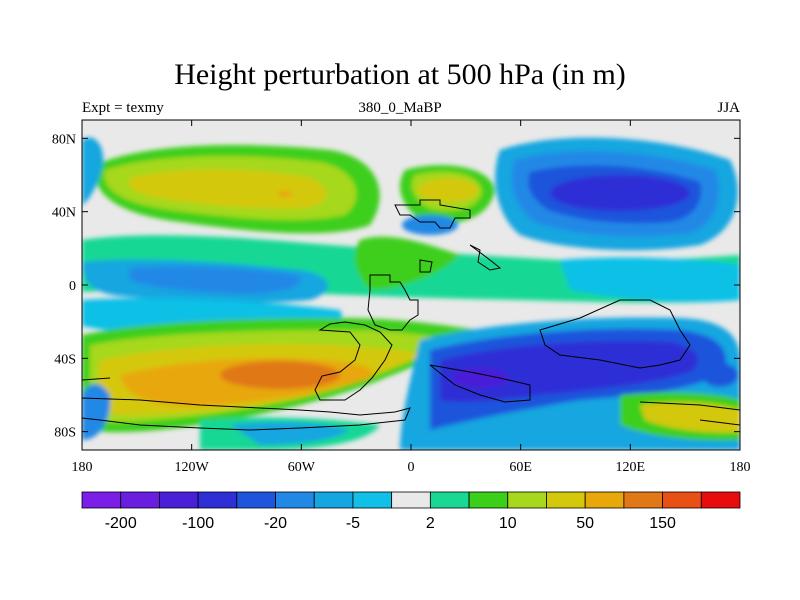  What do you see at coordinates (72, 286) in the screenshot?
I see `lat-label: 0` at bounding box center [72, 286].